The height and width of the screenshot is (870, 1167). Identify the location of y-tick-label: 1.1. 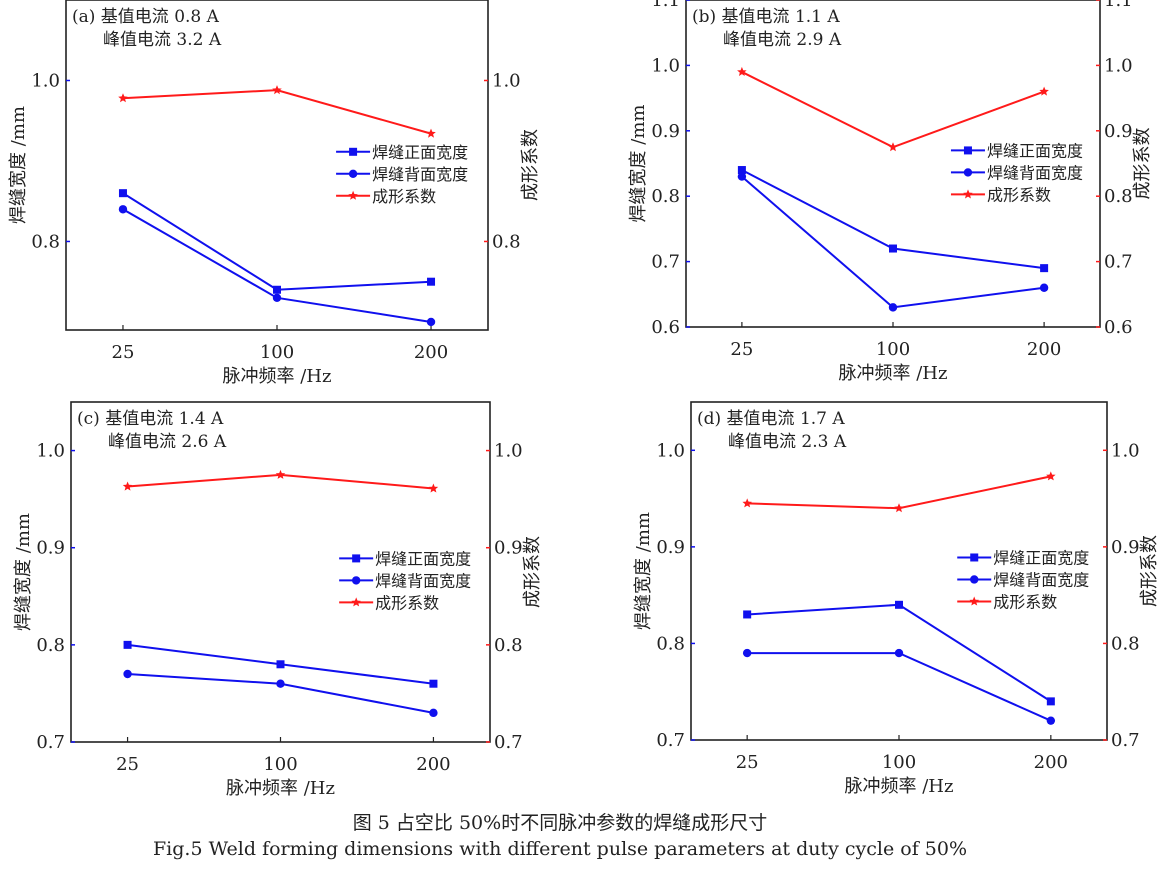
(665, 5).